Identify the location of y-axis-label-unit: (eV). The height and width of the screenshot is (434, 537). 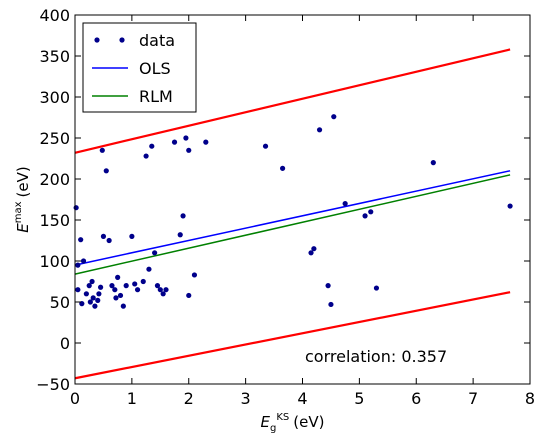
(23, 181).